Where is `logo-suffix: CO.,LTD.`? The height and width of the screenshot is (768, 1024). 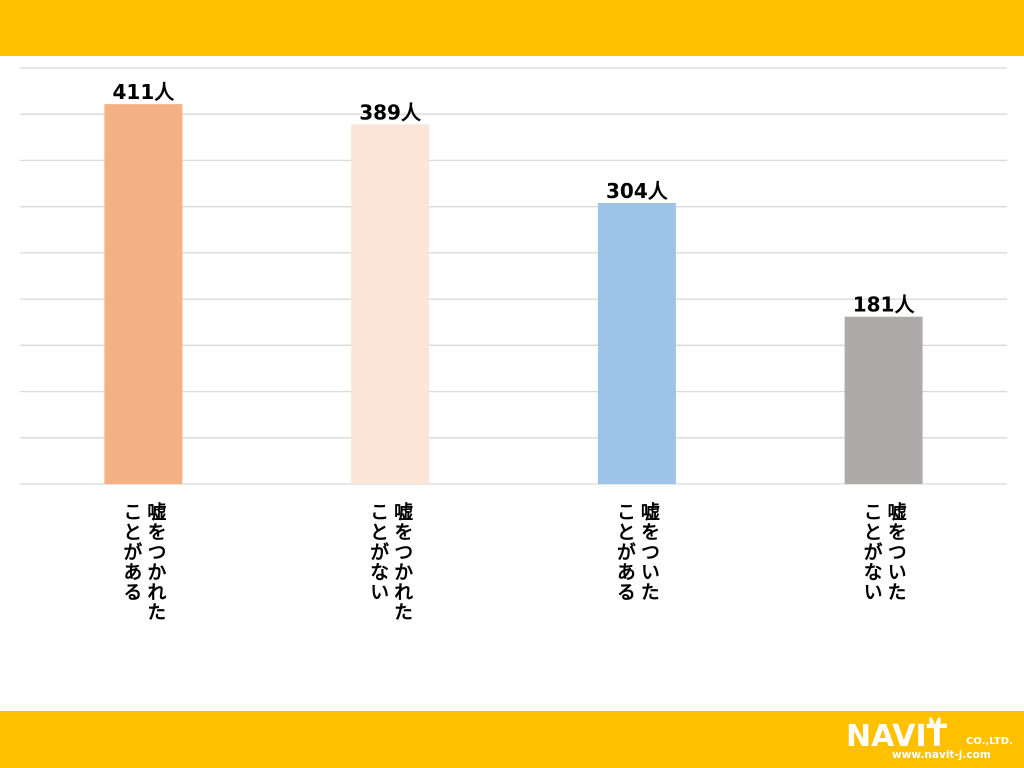
logo-suffix: CO.,LTD. is located at coordinates (989, 741).